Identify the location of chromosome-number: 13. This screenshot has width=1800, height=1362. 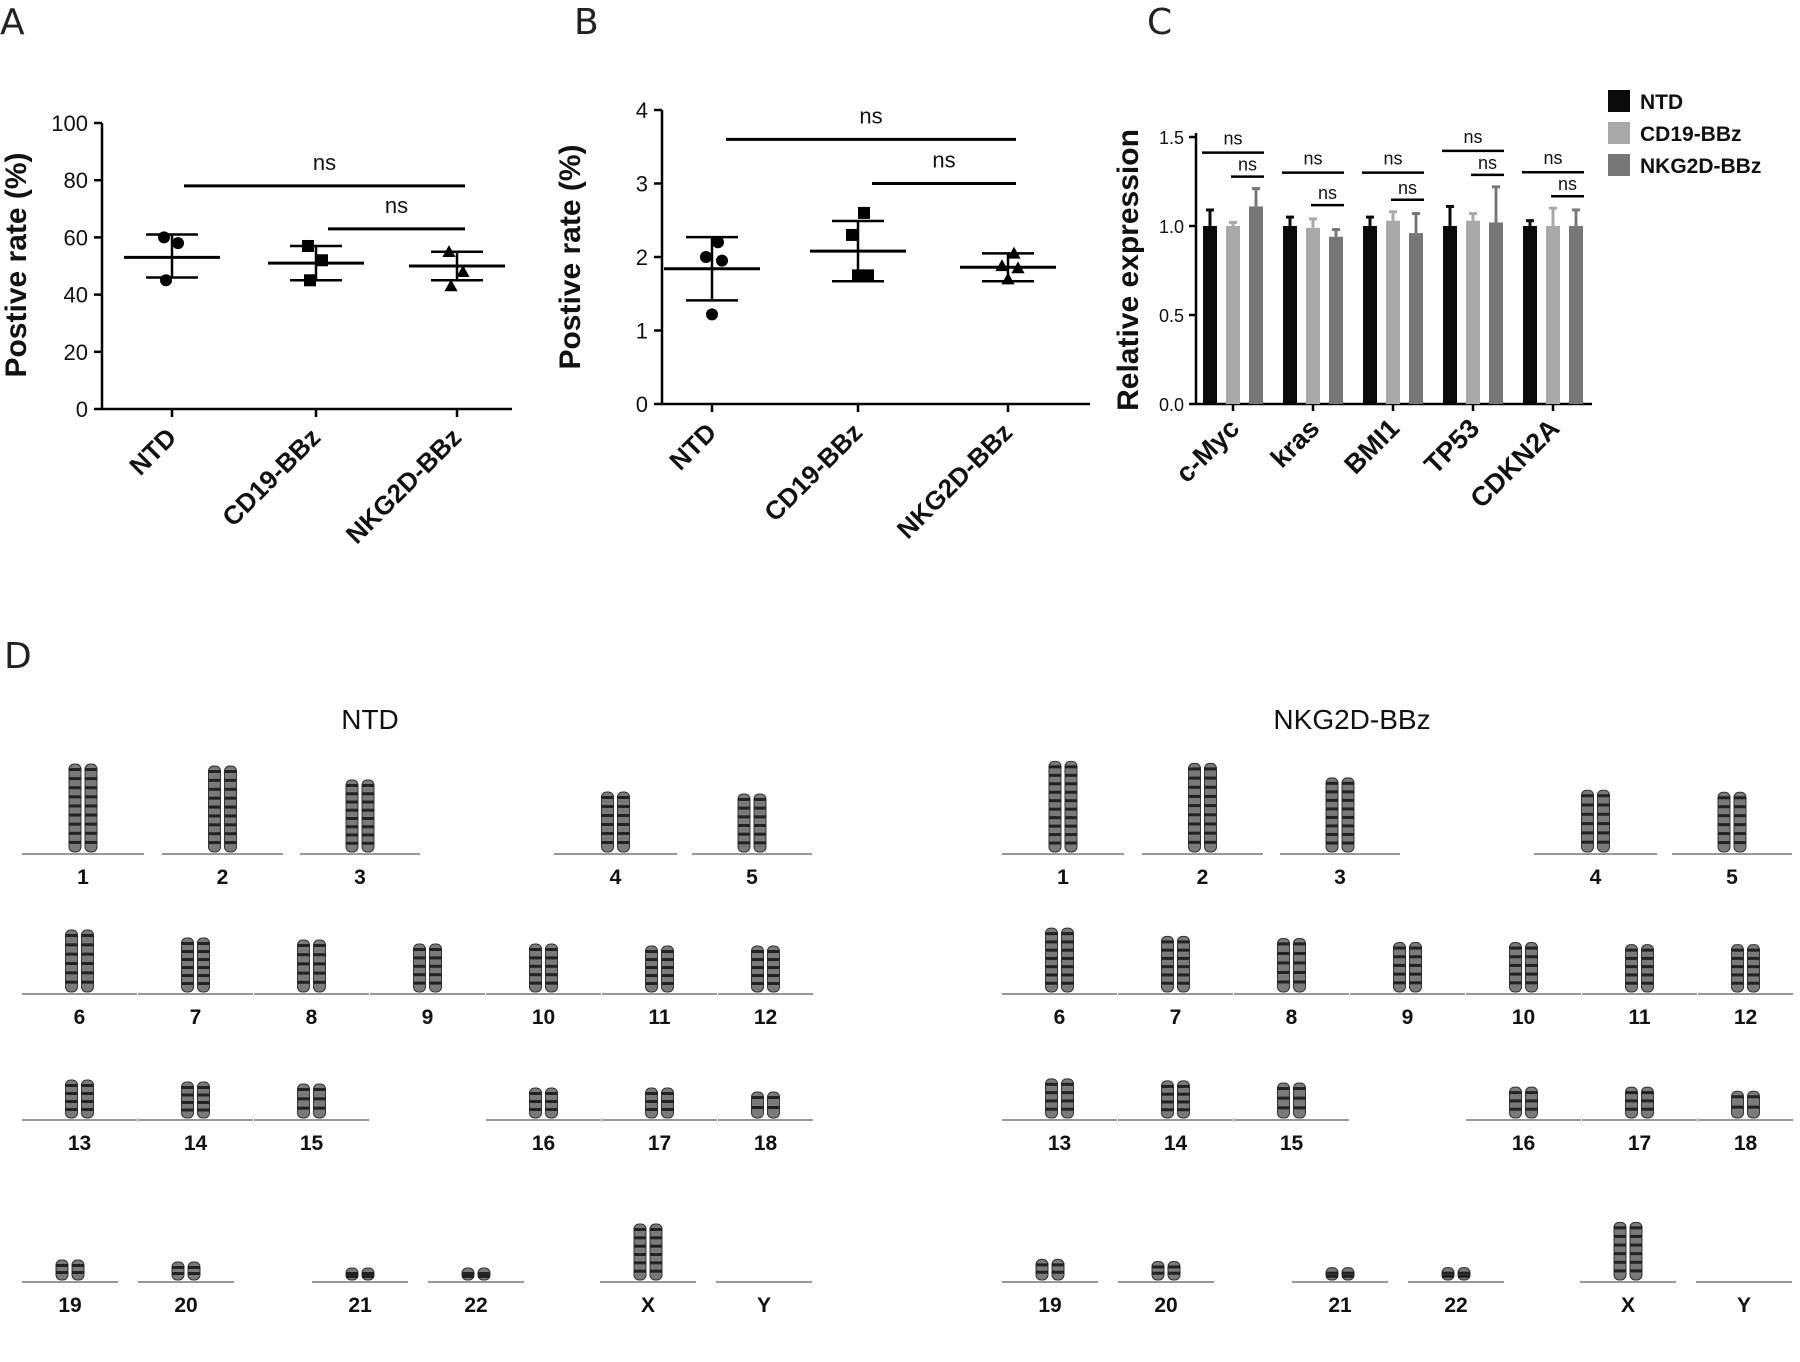
(1059, 1143).